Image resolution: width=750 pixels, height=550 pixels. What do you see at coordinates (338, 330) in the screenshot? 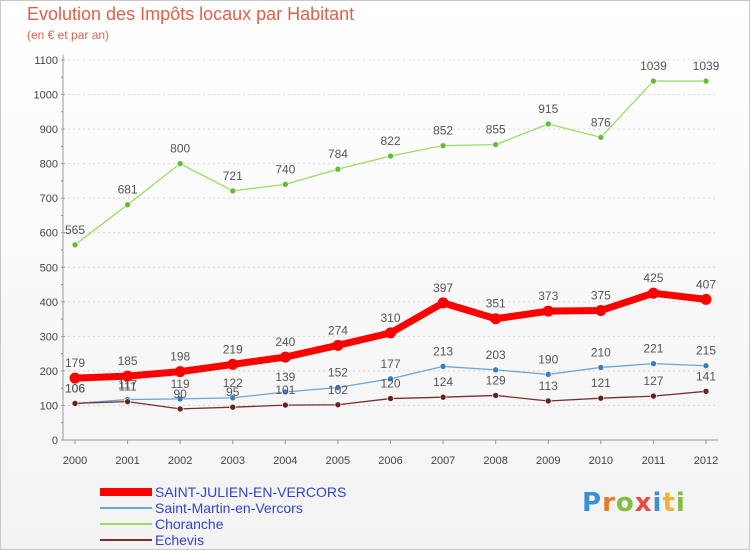
I see `data-label: 274` at bounding box center [338, 330].